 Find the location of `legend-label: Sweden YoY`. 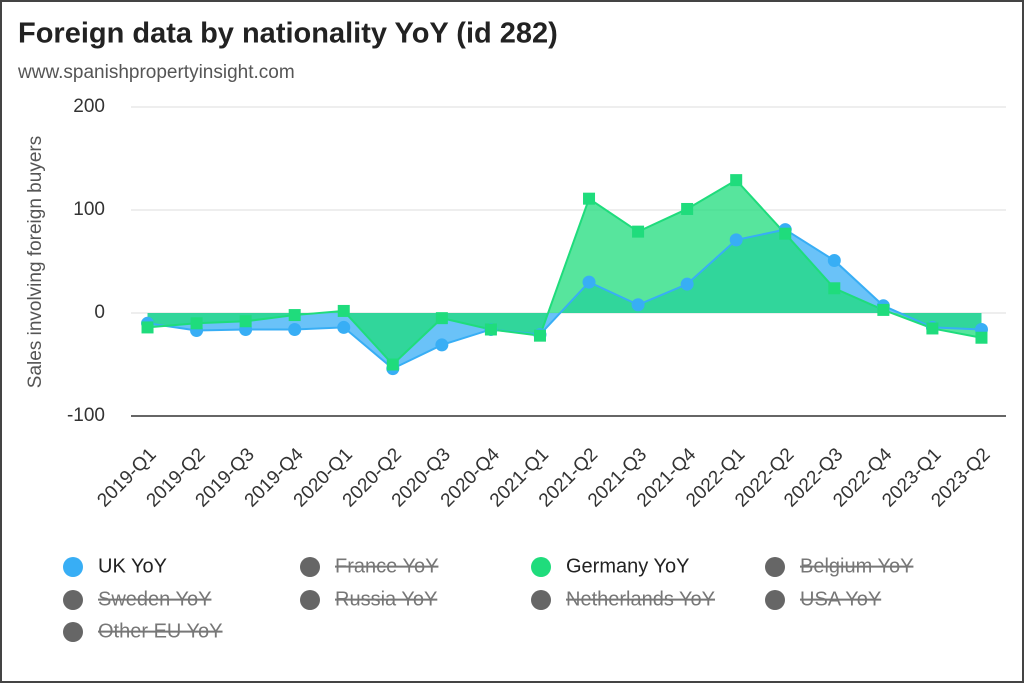

legend-label: Sweden YoY is located at coordinates (154, 599).